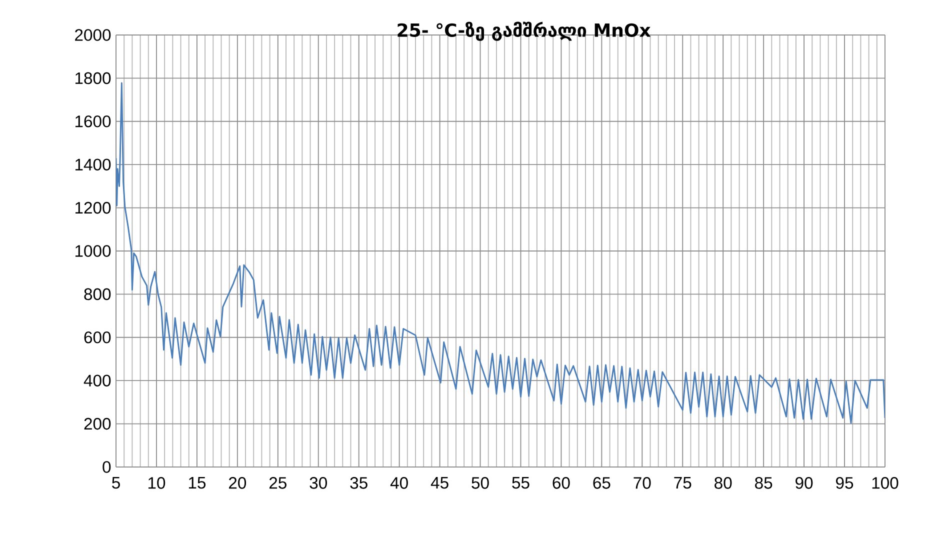 Image resolution: width=926 pixels, height=549 pixels. What do you see at coordinates (524, 31) in the screenshot?
I see `chart-title: 25- °C-ზე გამშრალი MnOx` at bounding box center [524, 31].